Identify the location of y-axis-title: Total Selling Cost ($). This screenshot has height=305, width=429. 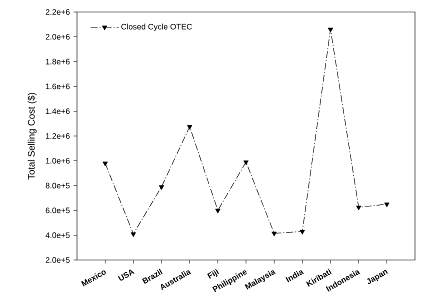
(32, 136).